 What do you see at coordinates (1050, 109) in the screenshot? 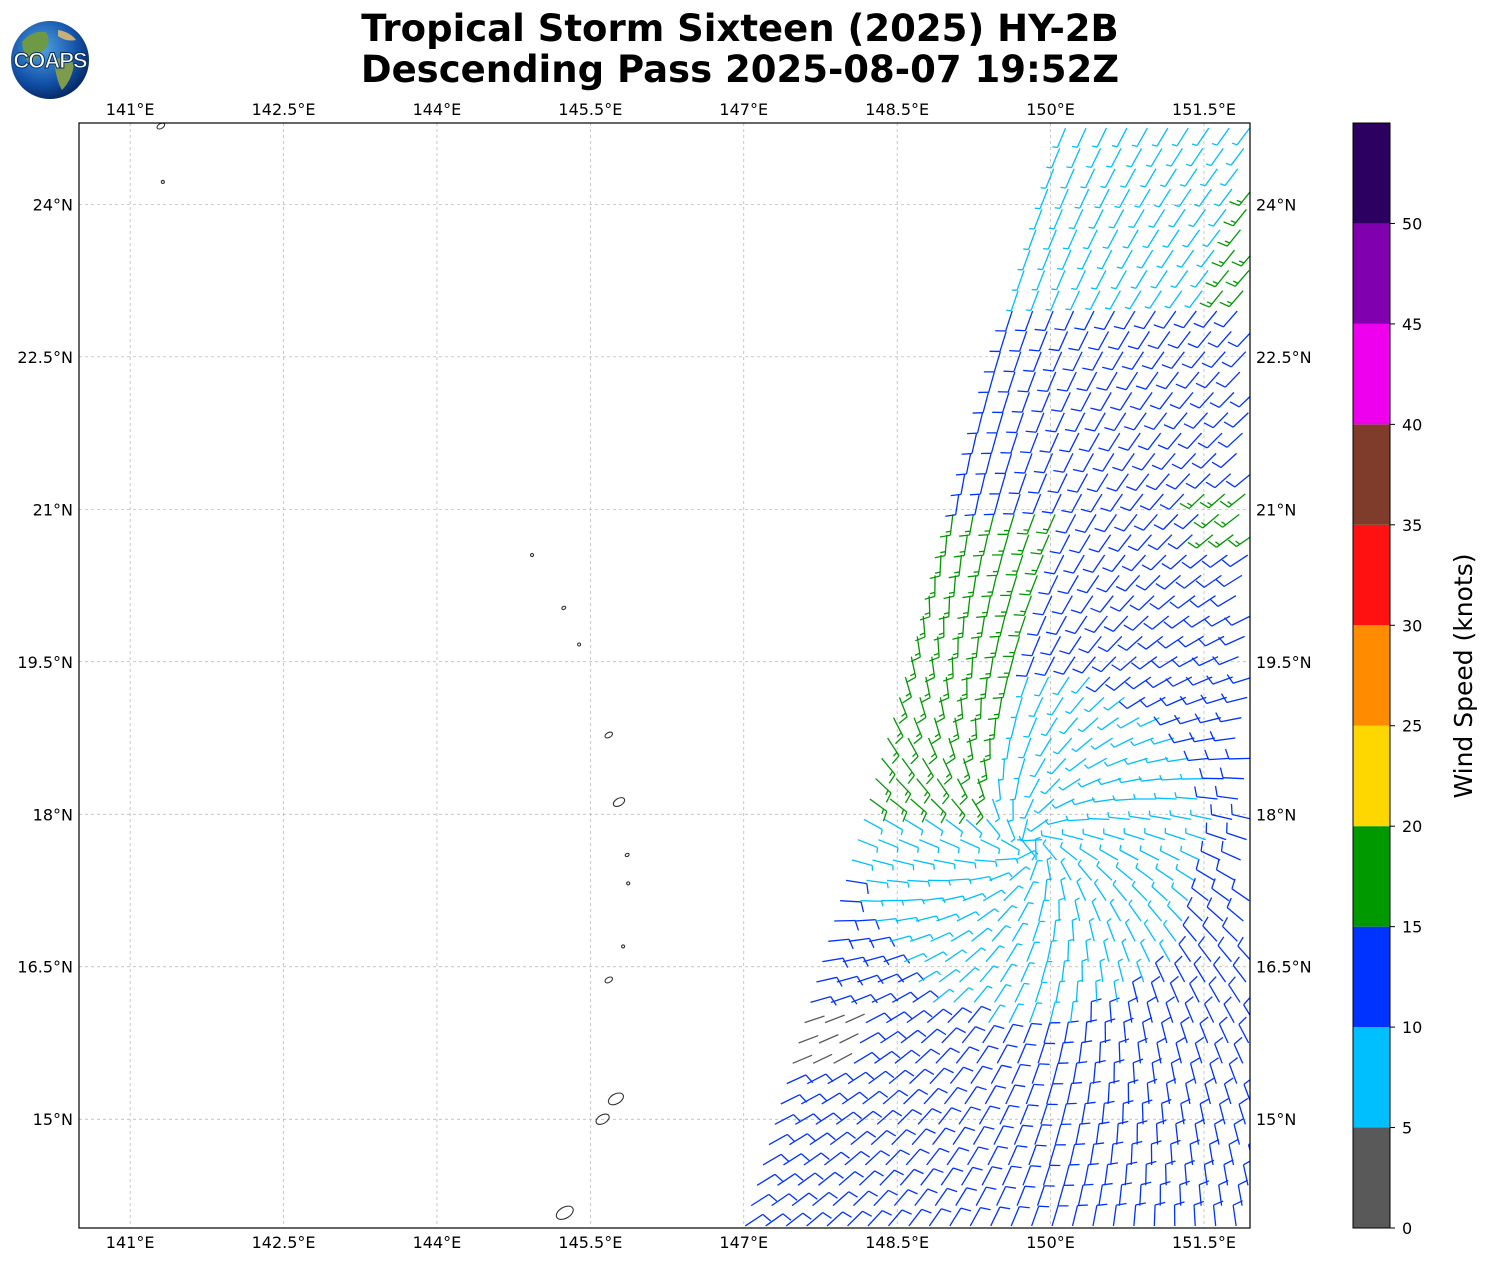
I see `lon-tick-label-top: 150°E` at bounding box center [1050, 109].